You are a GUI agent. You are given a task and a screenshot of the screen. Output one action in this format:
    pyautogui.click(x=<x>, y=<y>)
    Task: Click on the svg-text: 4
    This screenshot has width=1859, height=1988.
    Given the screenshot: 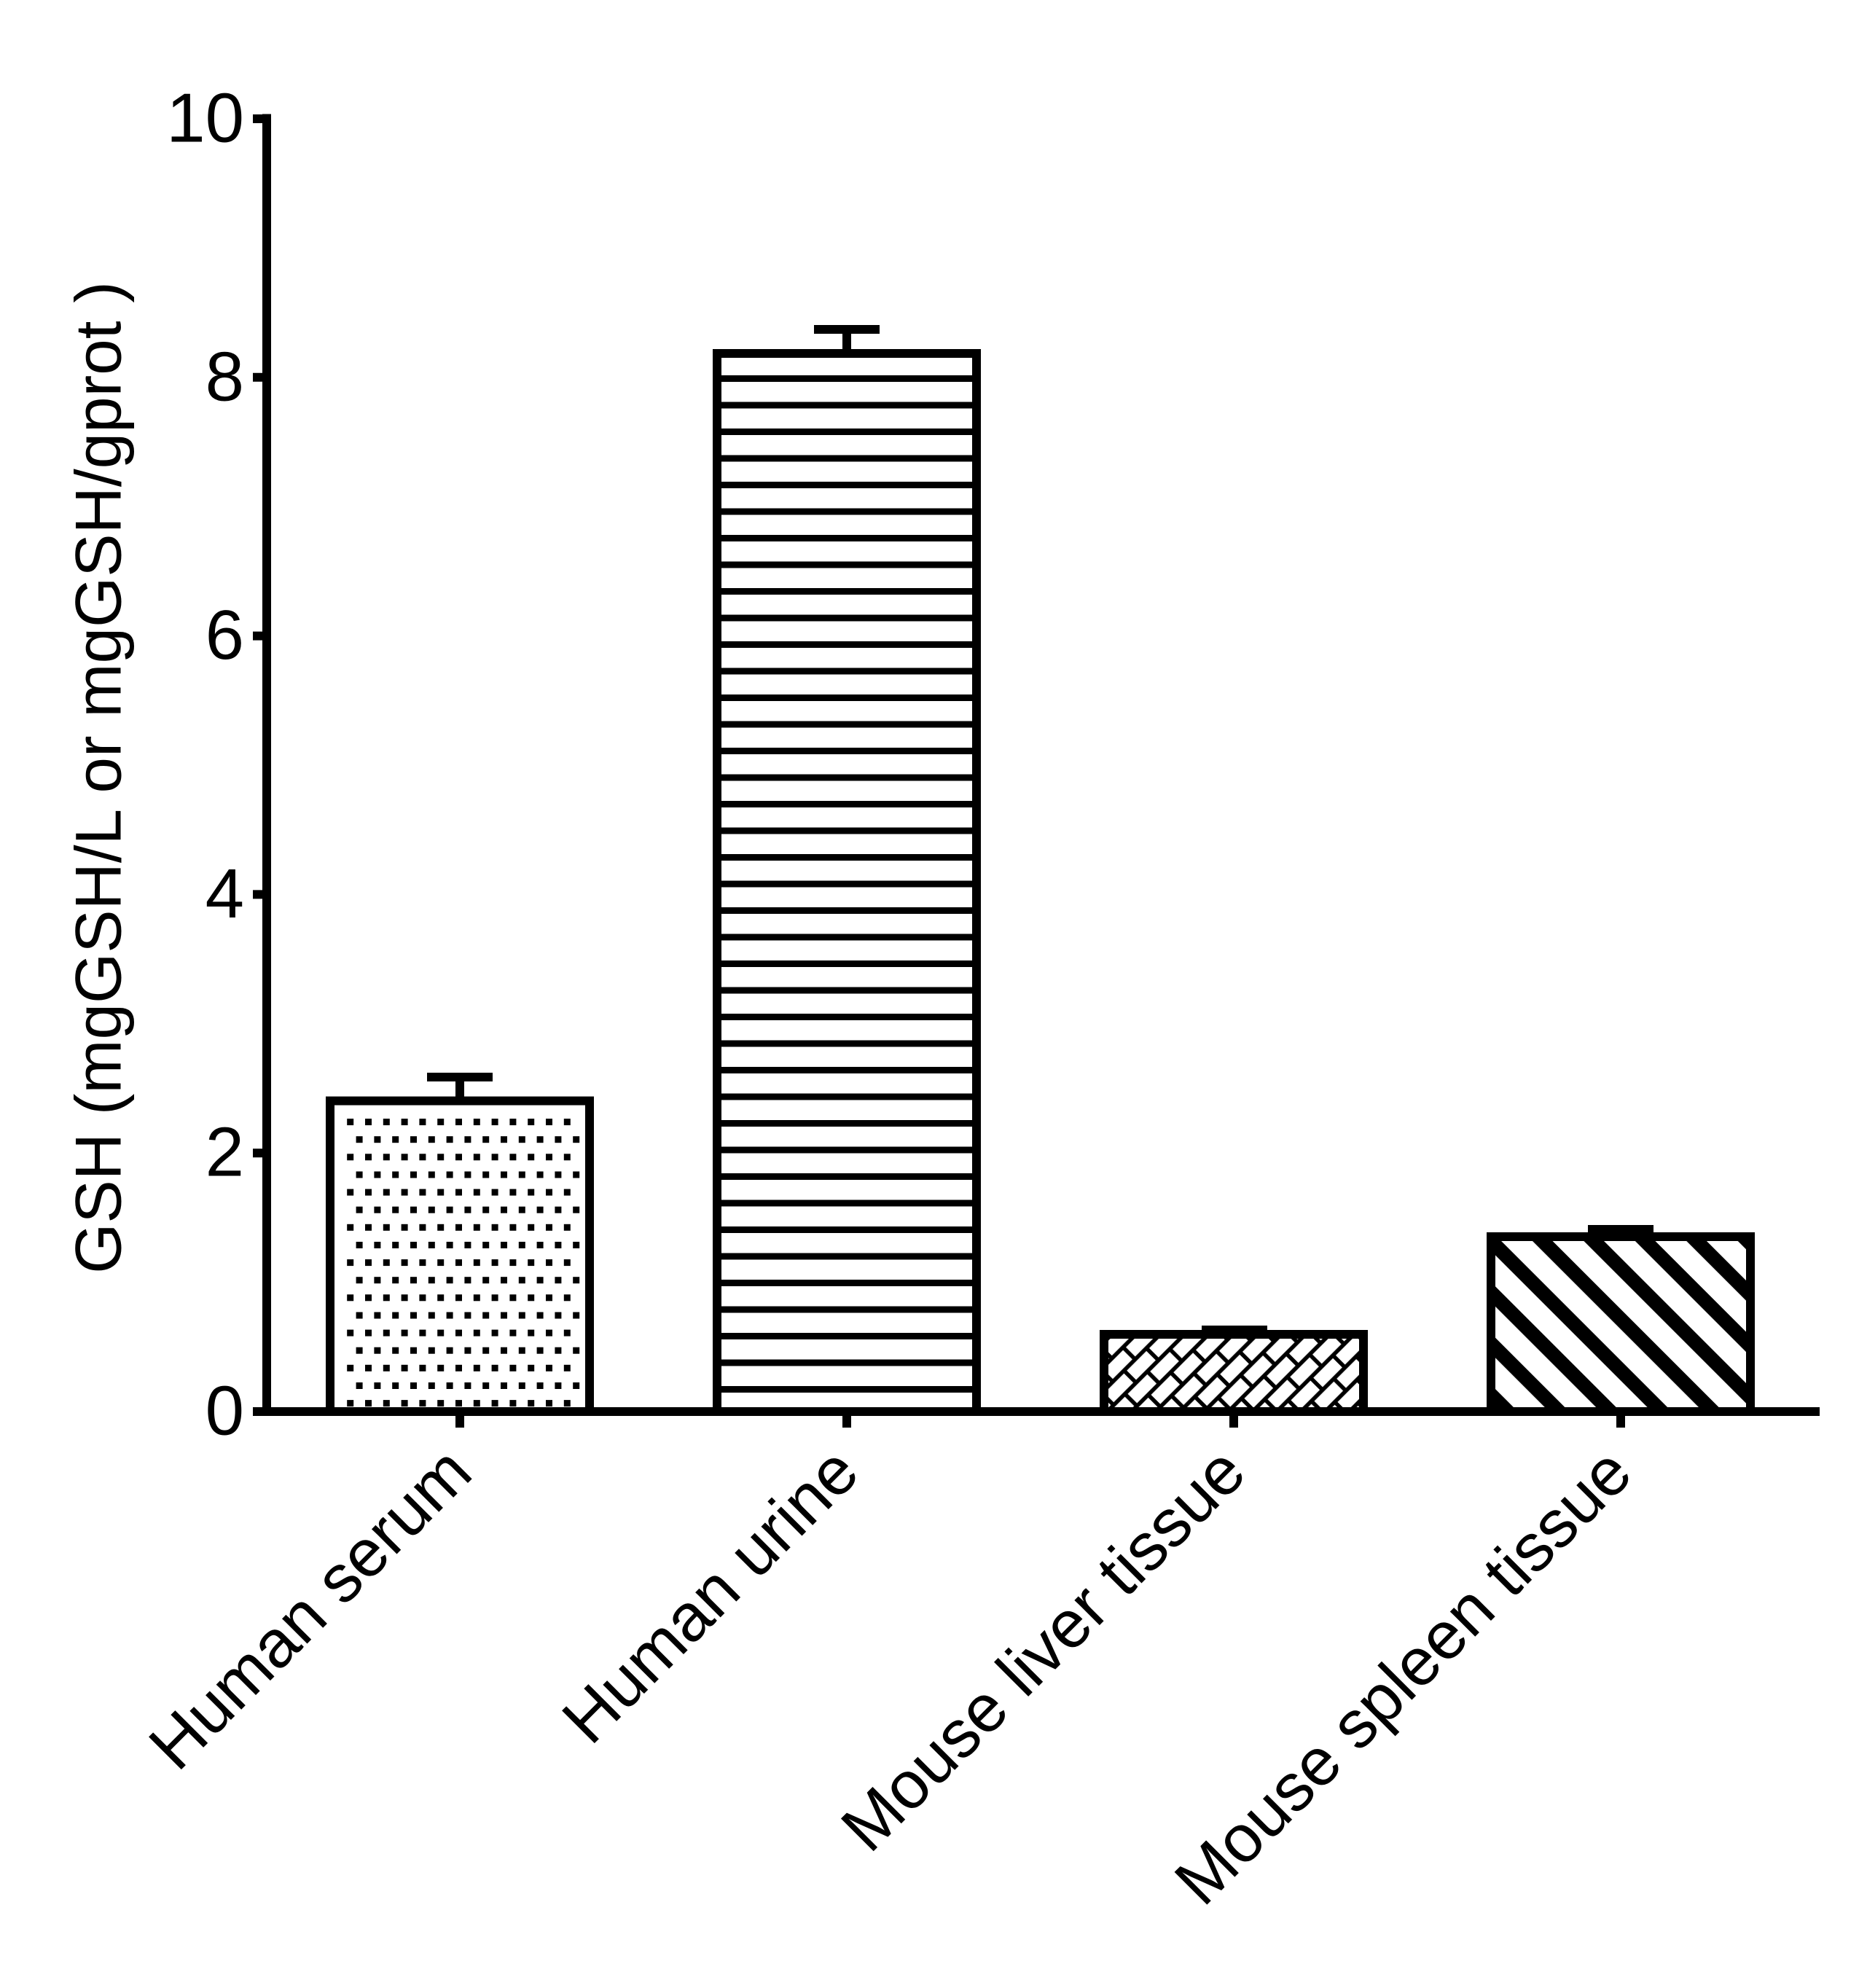 What is the action you would take?
    pyautogui.click(x=225, y=894)
    